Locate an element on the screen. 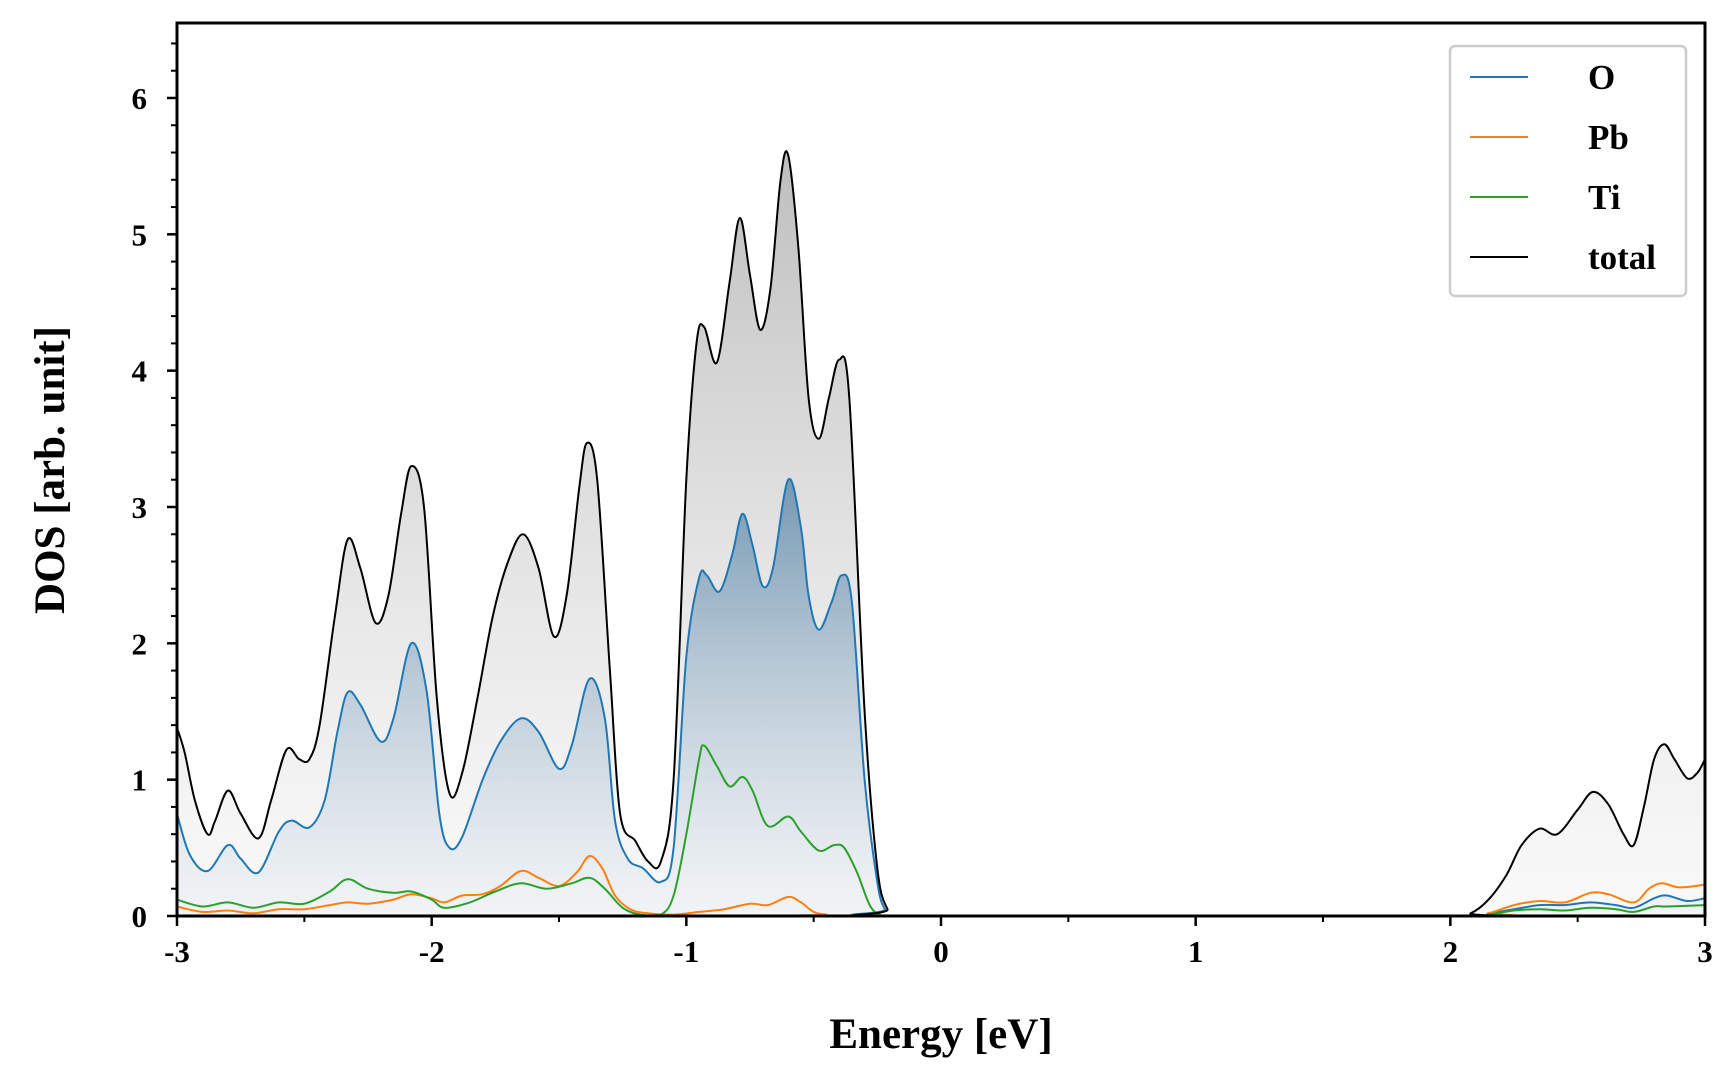 Image resolution: width=1728 pixels, height=1080 pixels. legend: O Pb Ti total is located at coordinates (1568, 171).